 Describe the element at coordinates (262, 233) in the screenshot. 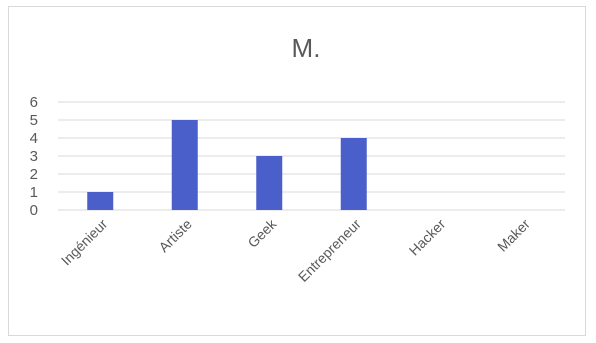

I see `x-tick-label: Geek` at that location.